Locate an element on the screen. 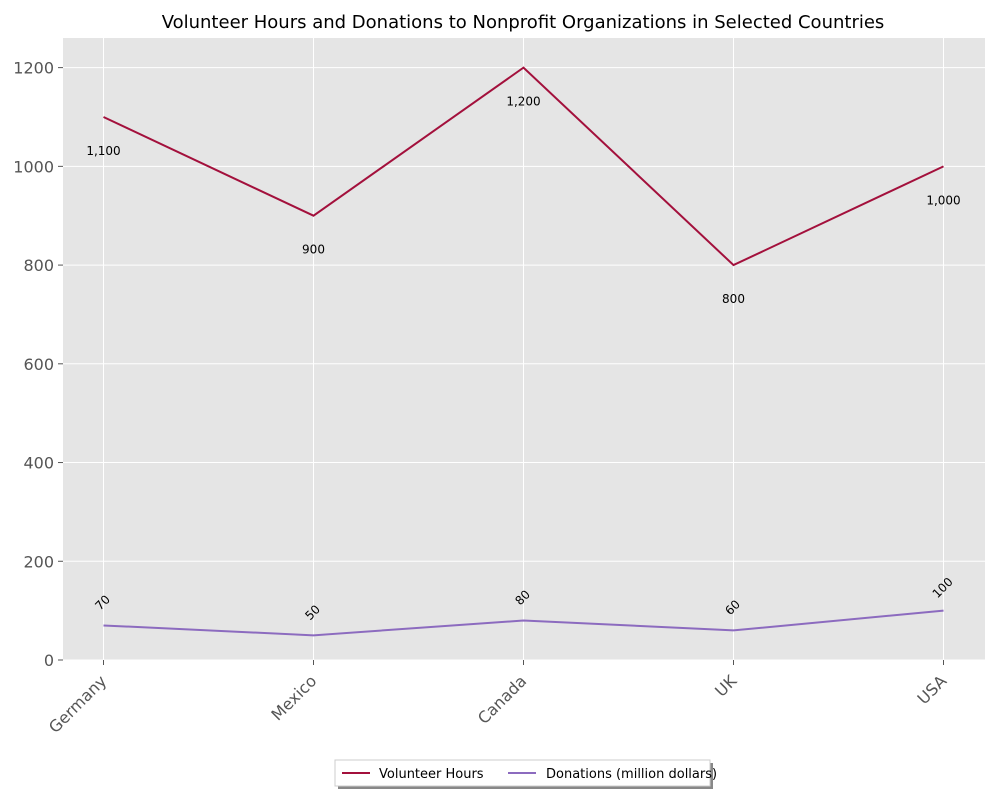 The height and width of the screenshot is (800, 1000). y-tick-label: 1200 is located at coordinates (33, 68).